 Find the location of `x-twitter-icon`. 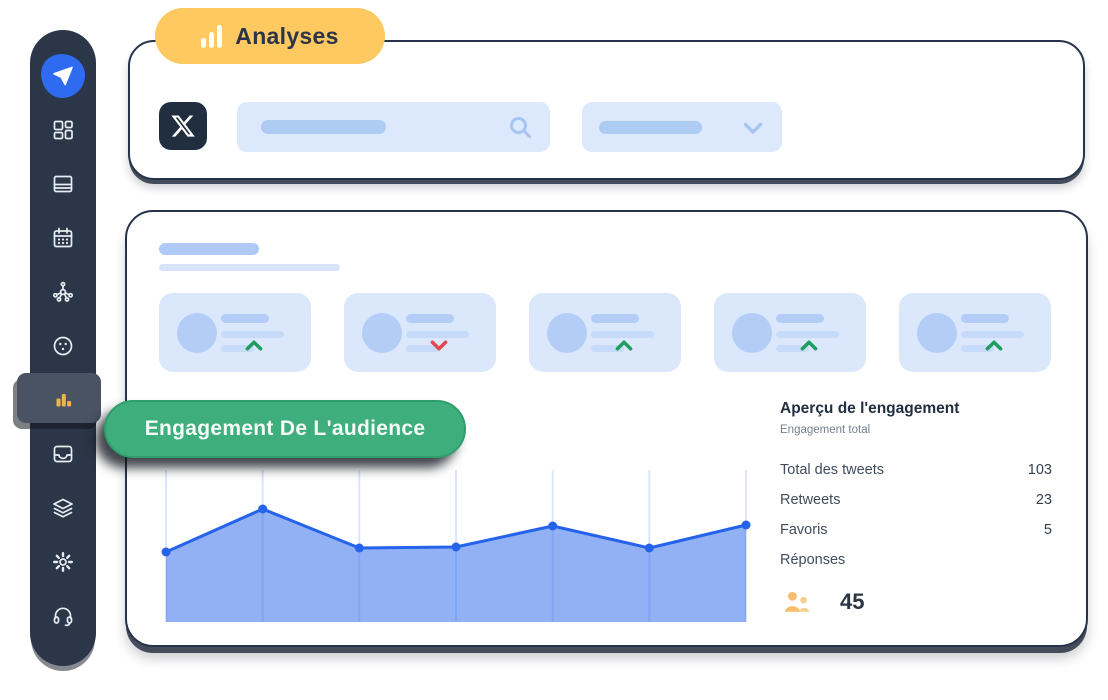

x-twitter-icon is located at coordinates (183, 126).